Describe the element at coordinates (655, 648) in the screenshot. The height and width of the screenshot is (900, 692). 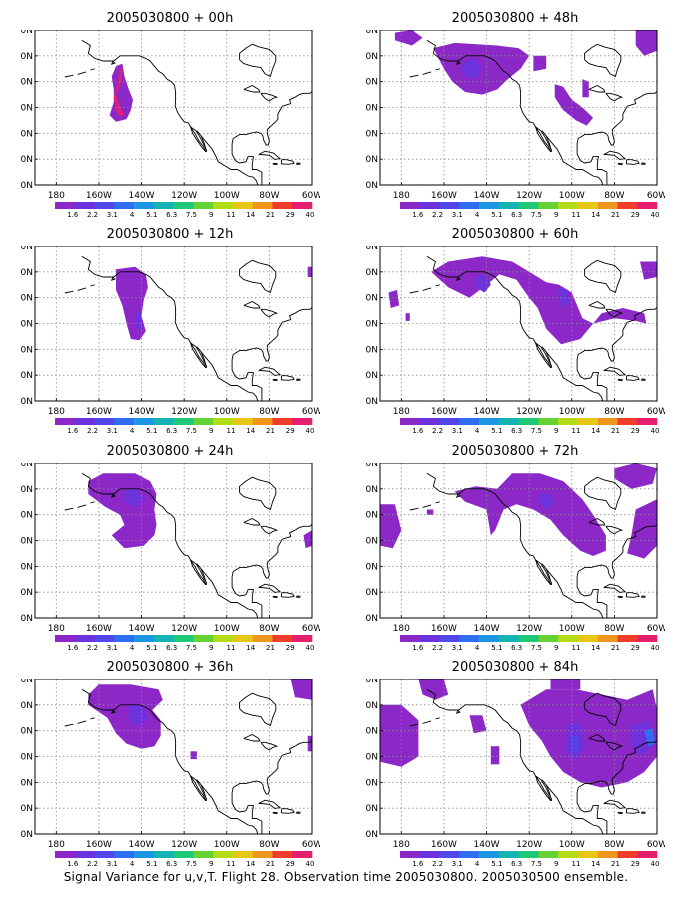
I see `colorbar-label: 40` at that location.